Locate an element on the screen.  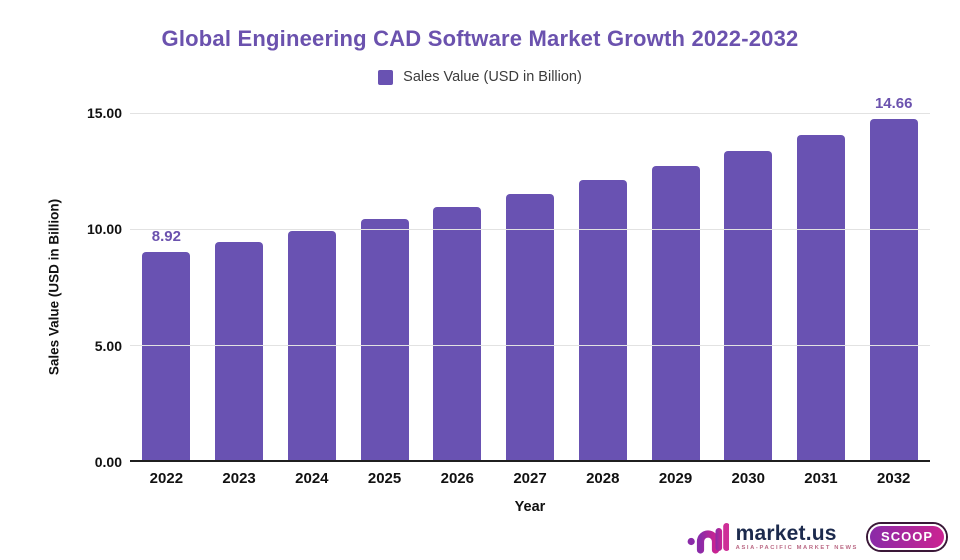
x-tick-label-2022: 2022 is located at coordinates (166, 478).